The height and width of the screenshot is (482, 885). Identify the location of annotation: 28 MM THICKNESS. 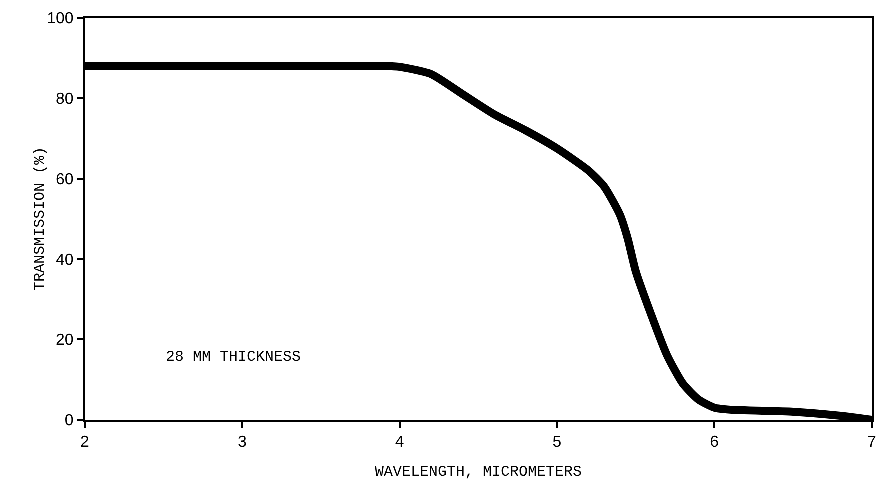
(234, 357).